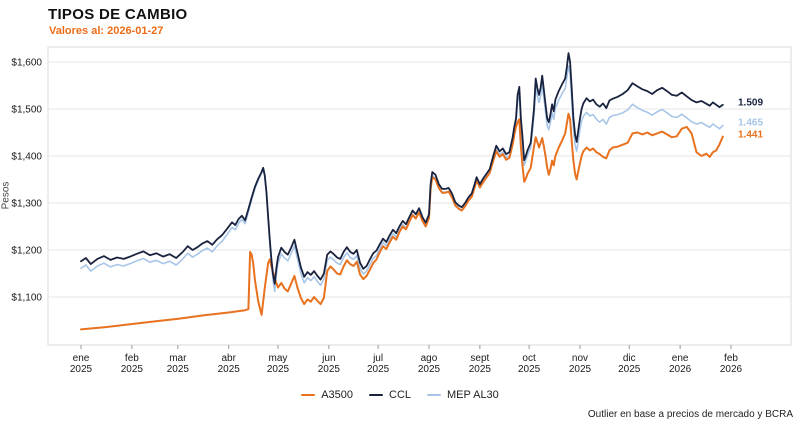 The width and height of the screenshot is (800, 437). I want to click on x-tick-month-label: may, so click(278, 358).